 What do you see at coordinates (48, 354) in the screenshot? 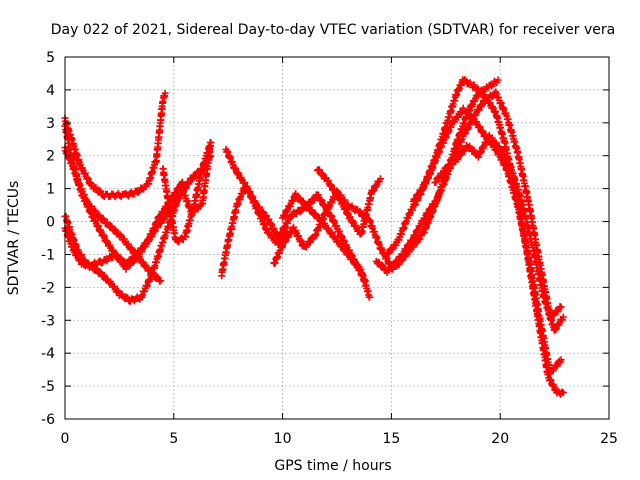
I see `y-tick-label: -4` at bounding box center [48, 354].